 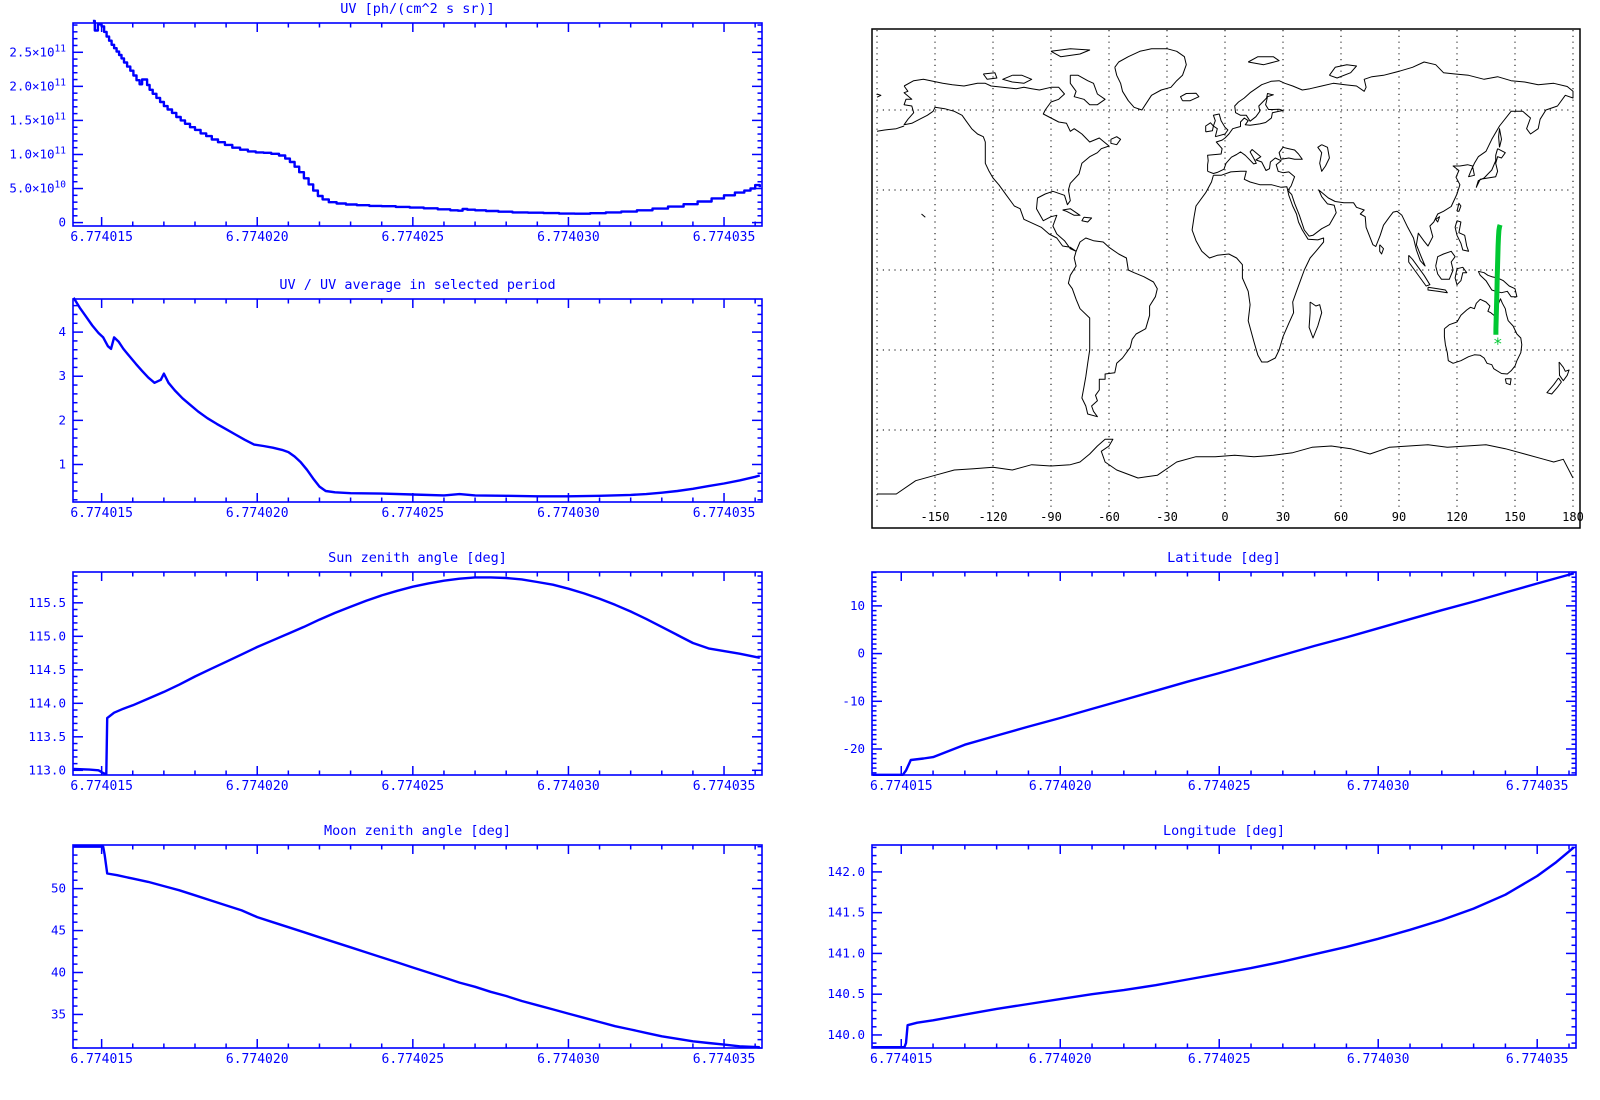 What do you see at coordinates (1150, 79) in the screenshot?
I see `coastline-greenland` at bounding box center [1150, 79].